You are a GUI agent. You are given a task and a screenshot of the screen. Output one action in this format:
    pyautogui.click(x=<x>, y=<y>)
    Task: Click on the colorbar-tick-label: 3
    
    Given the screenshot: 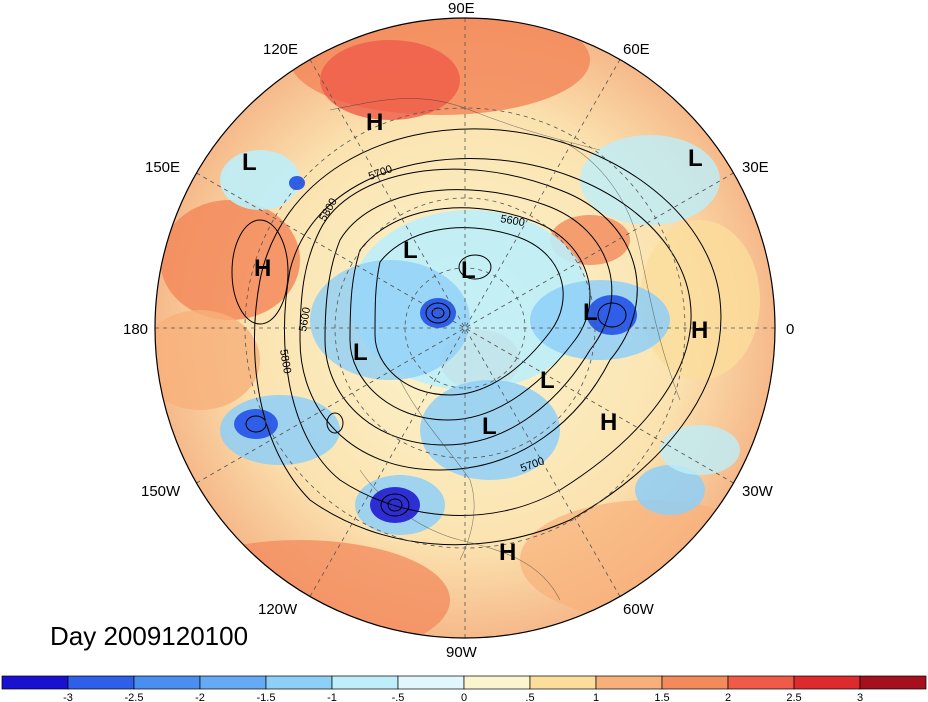 What is the action you would take?
    pyautogui.click(x=860, y=697)
    